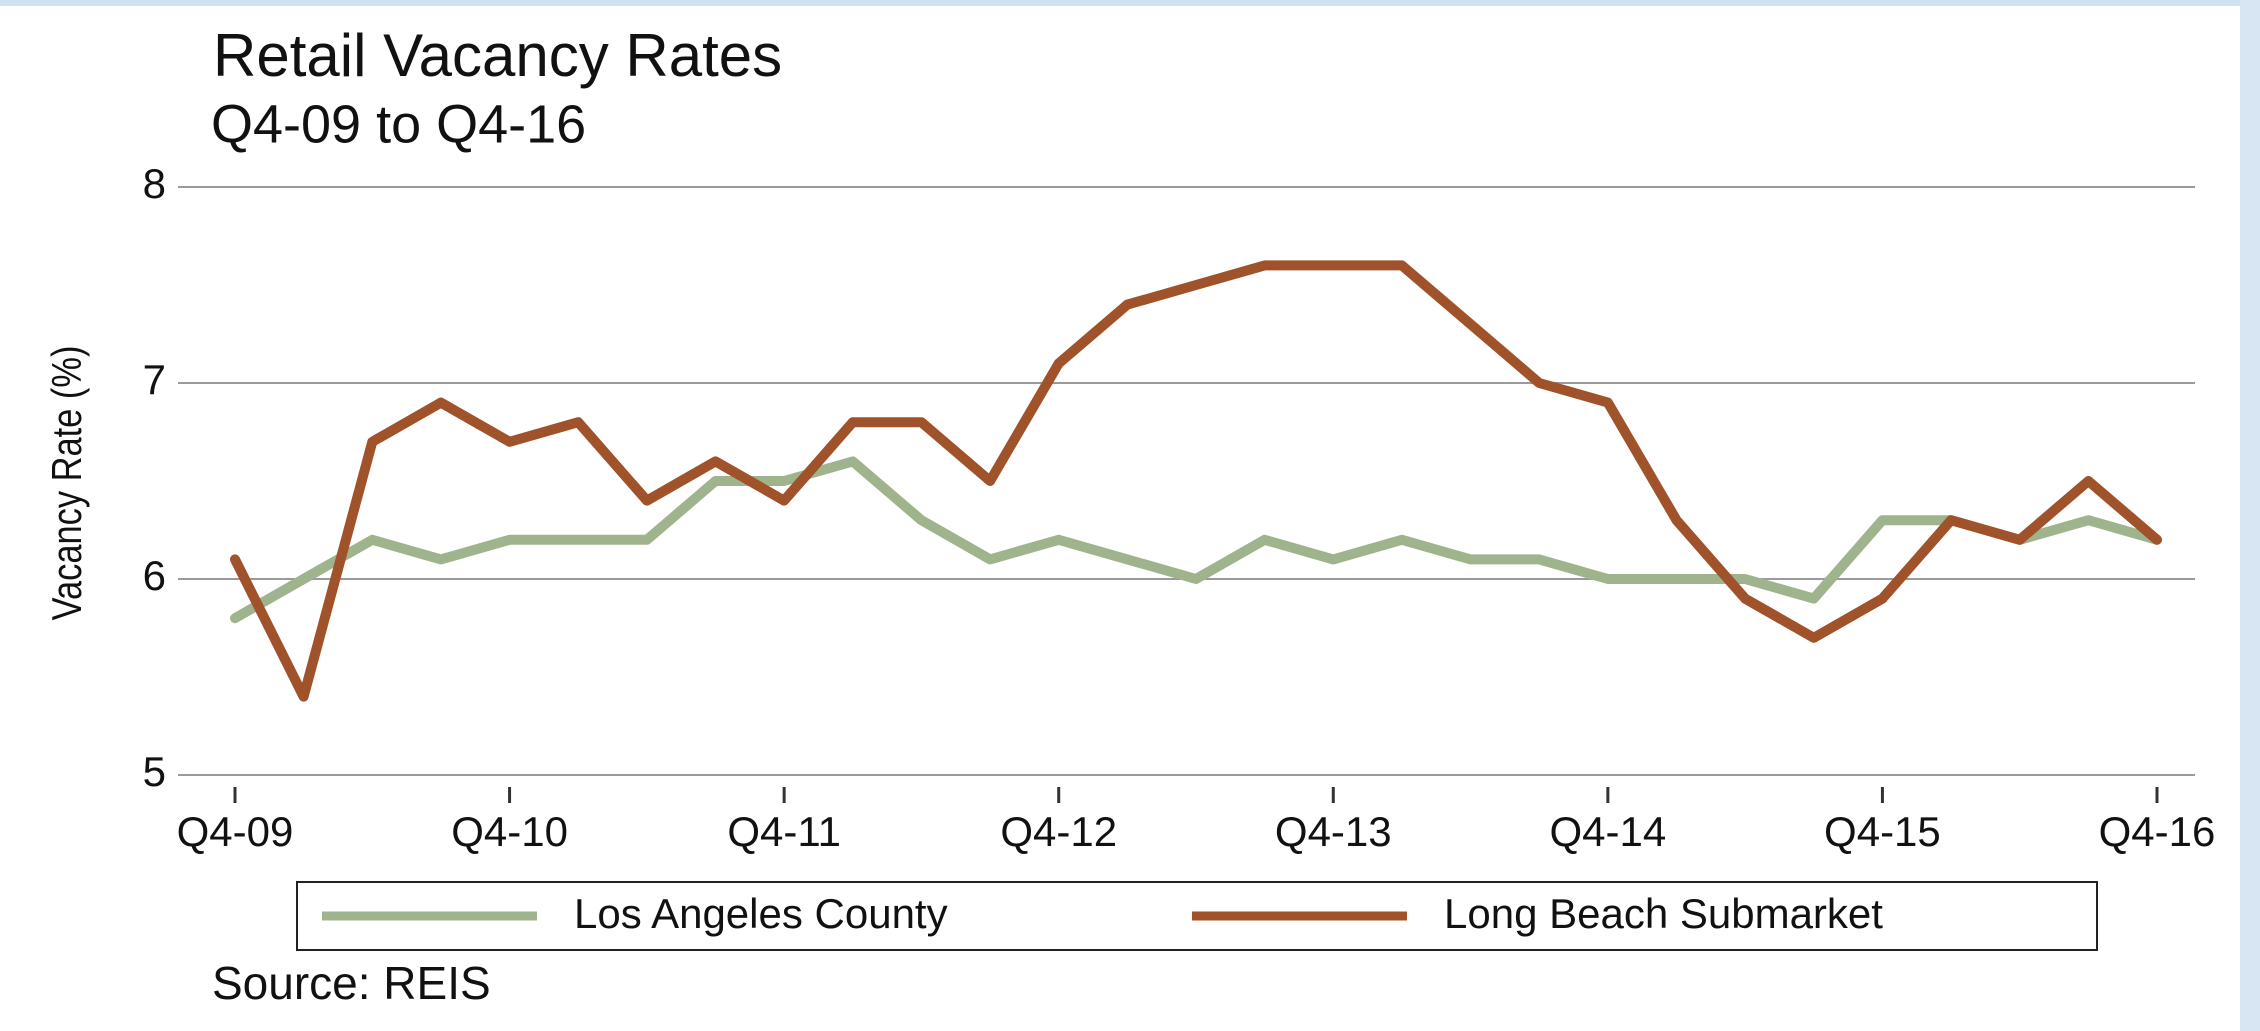  Describe the element at coordinates (1882, 831) in the screenshot. I see `x-tick-label: Q4-15` at that location.